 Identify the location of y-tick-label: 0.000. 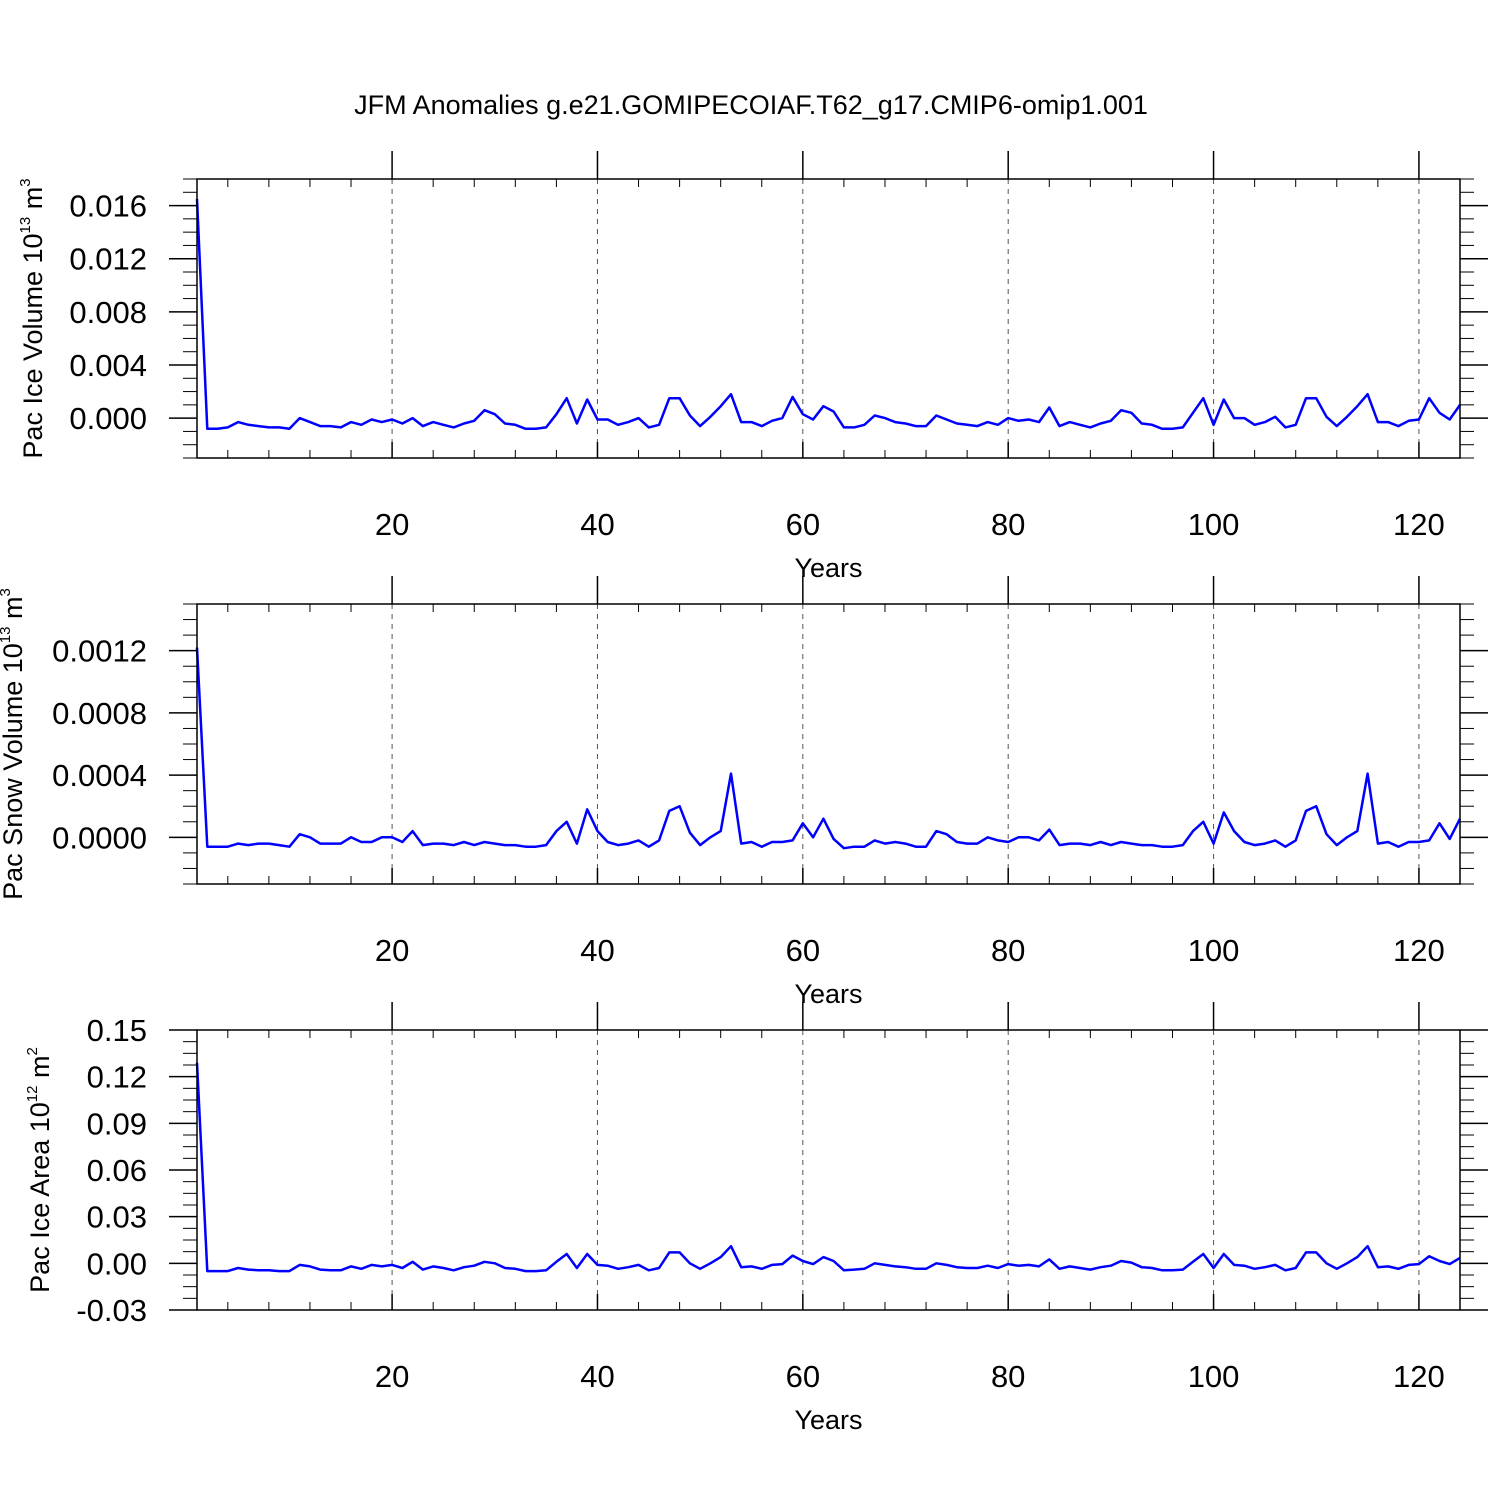
(108, 418).